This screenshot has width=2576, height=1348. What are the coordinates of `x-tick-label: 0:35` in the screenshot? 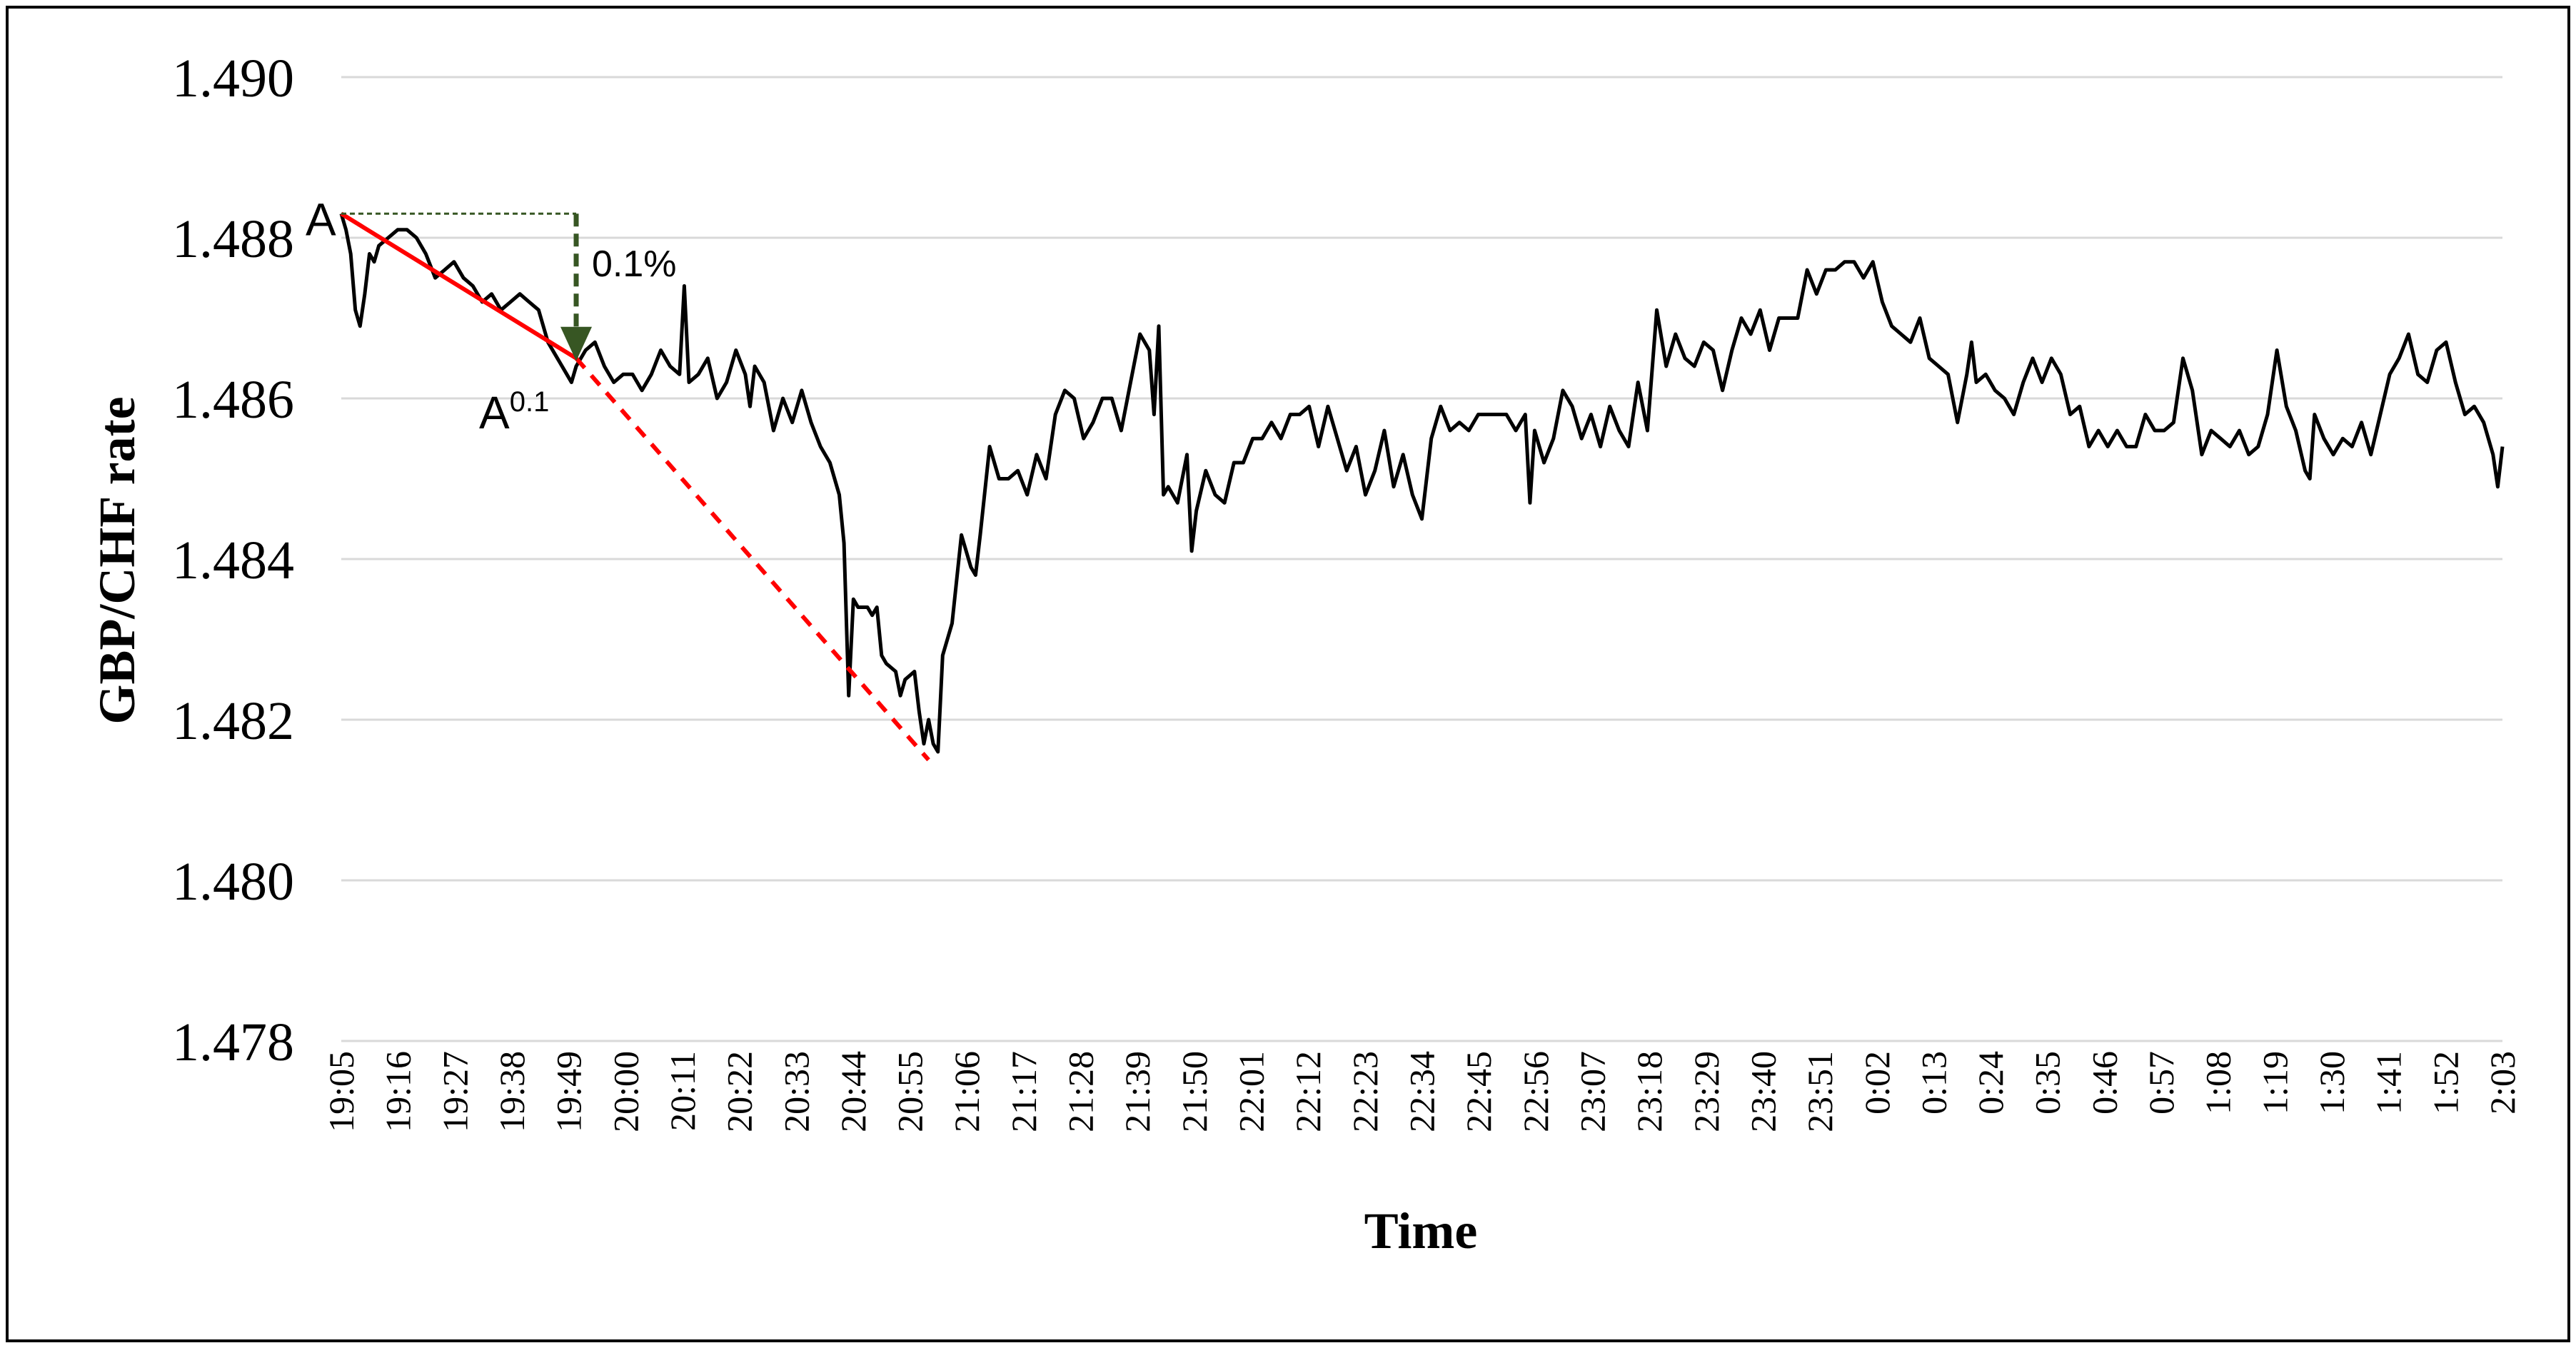 It's located at (2048, 1083).